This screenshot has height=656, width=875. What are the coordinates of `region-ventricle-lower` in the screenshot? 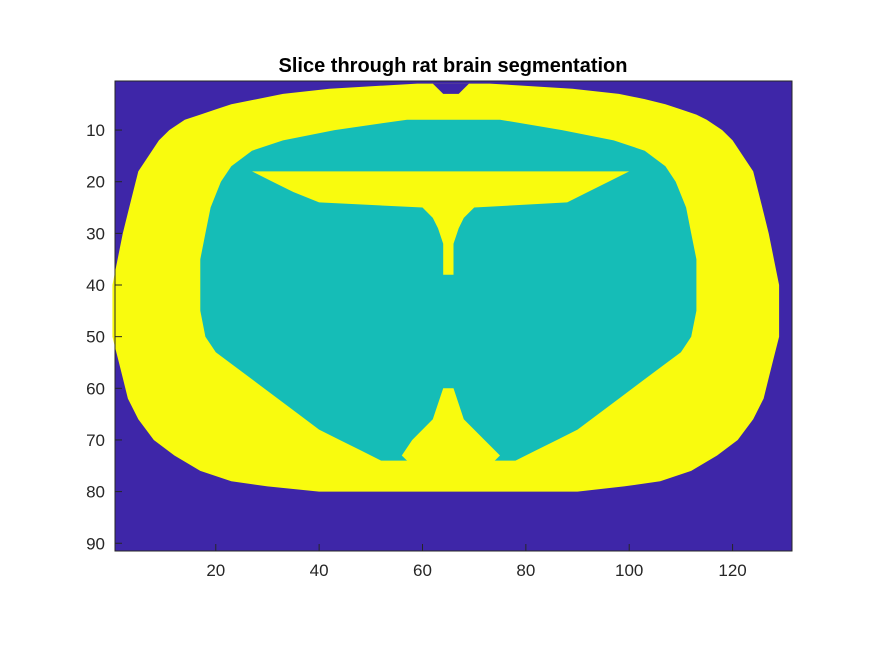 It's located at (450, 427).